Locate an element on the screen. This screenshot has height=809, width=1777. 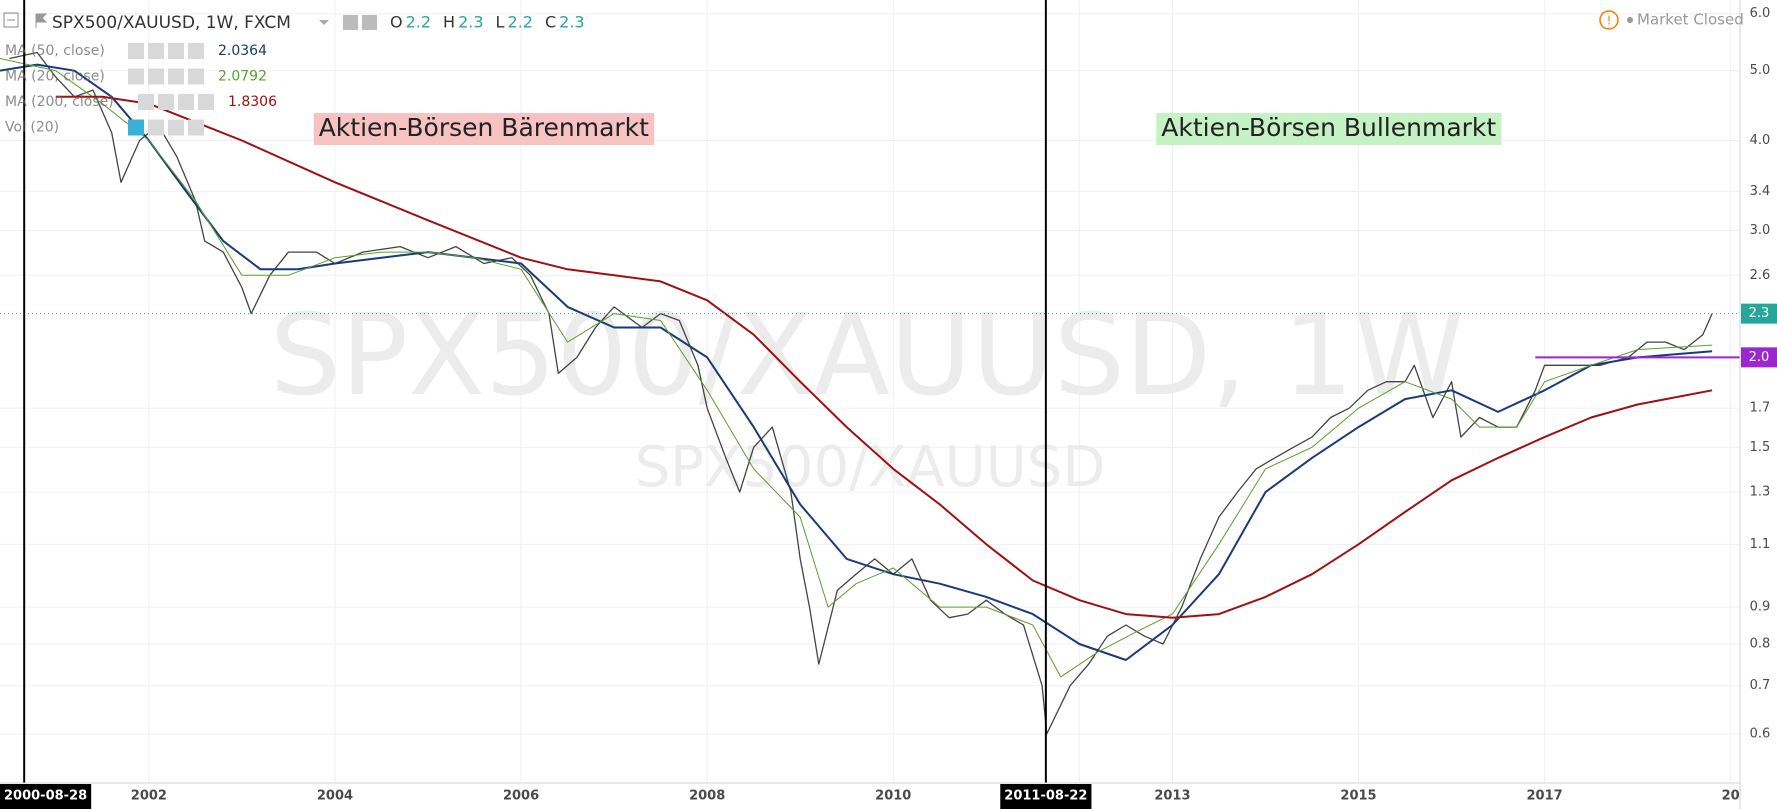
indicator-name: MA (50, close) is located at coordinates (55, 51).